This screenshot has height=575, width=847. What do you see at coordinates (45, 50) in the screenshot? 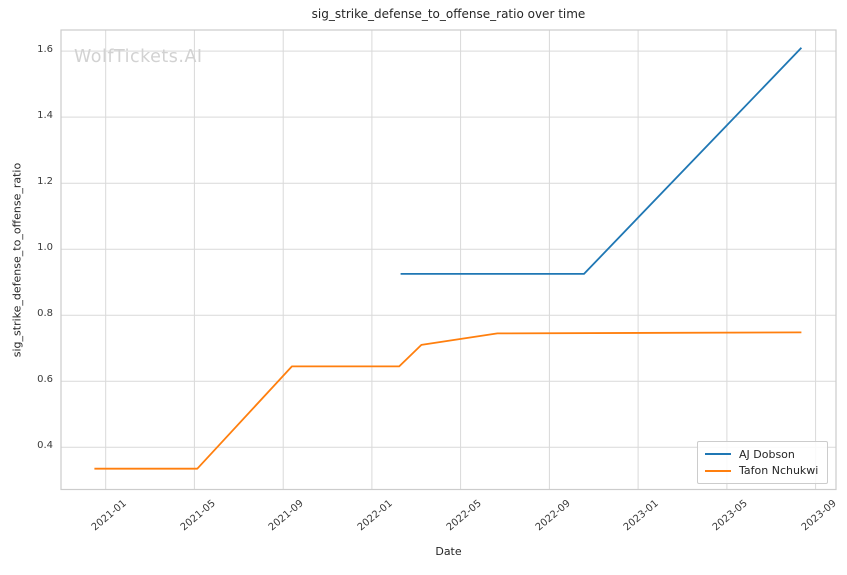
I see `y-tick-label: 1.6` at bounding box center [45, 50].